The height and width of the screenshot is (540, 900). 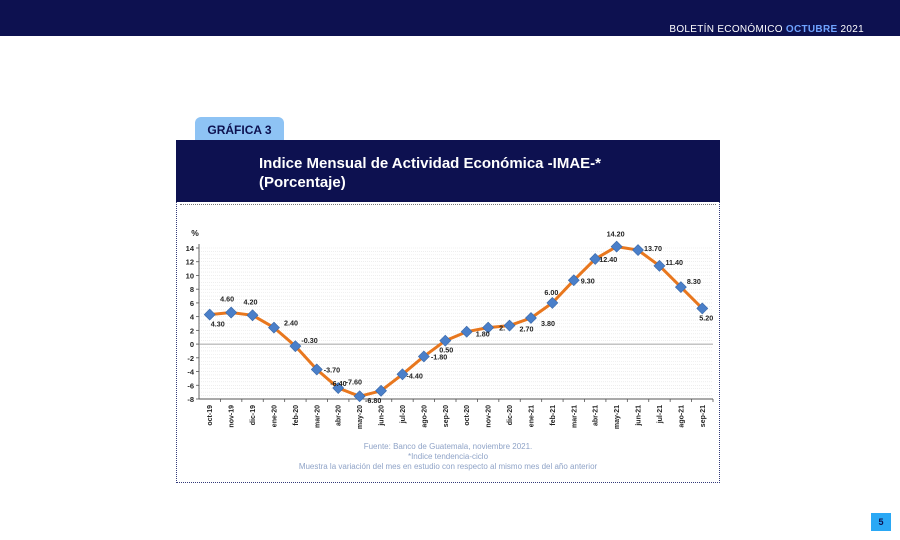 I want to click on data-label: 4.60, so click(x=227, y=299).